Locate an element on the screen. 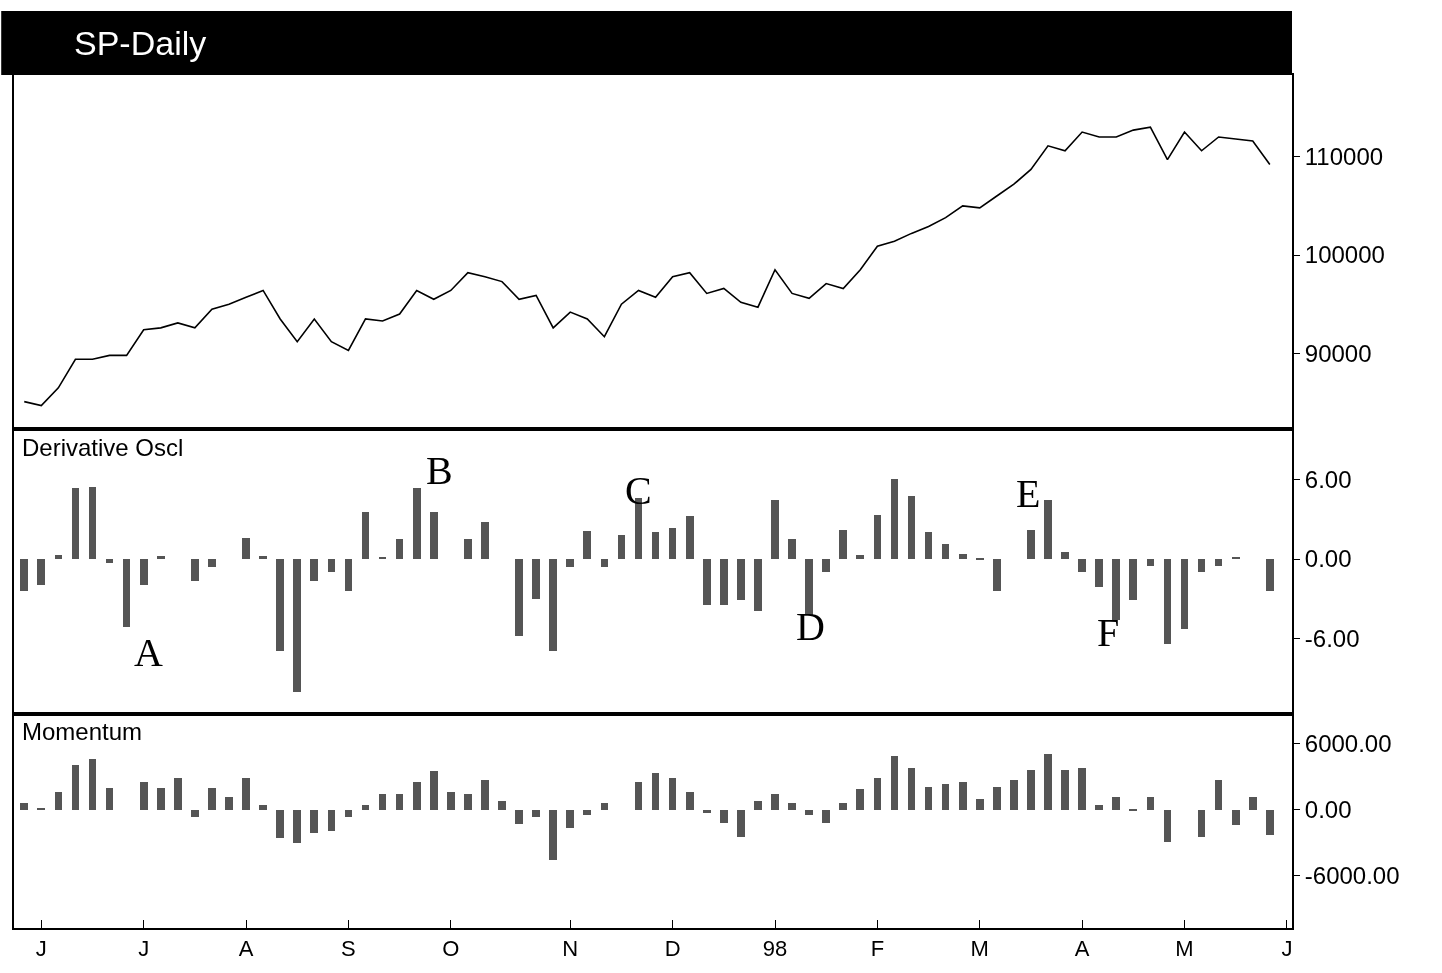 The height and width of the screenshot is (973, 1442). annotation: C is located at coordinates (638, 490).